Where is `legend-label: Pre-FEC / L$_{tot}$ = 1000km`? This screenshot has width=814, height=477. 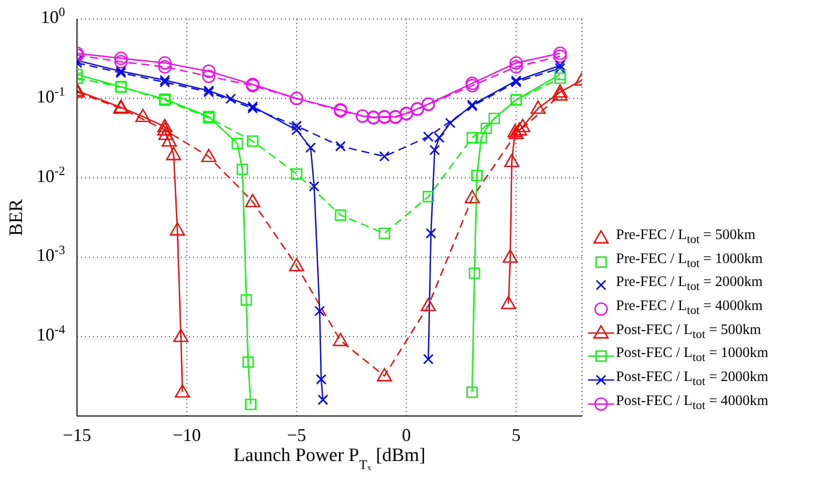 legend-label: Pre-FEC / L$_{tot}$ = 1000km is located at coordinates (689, 261).